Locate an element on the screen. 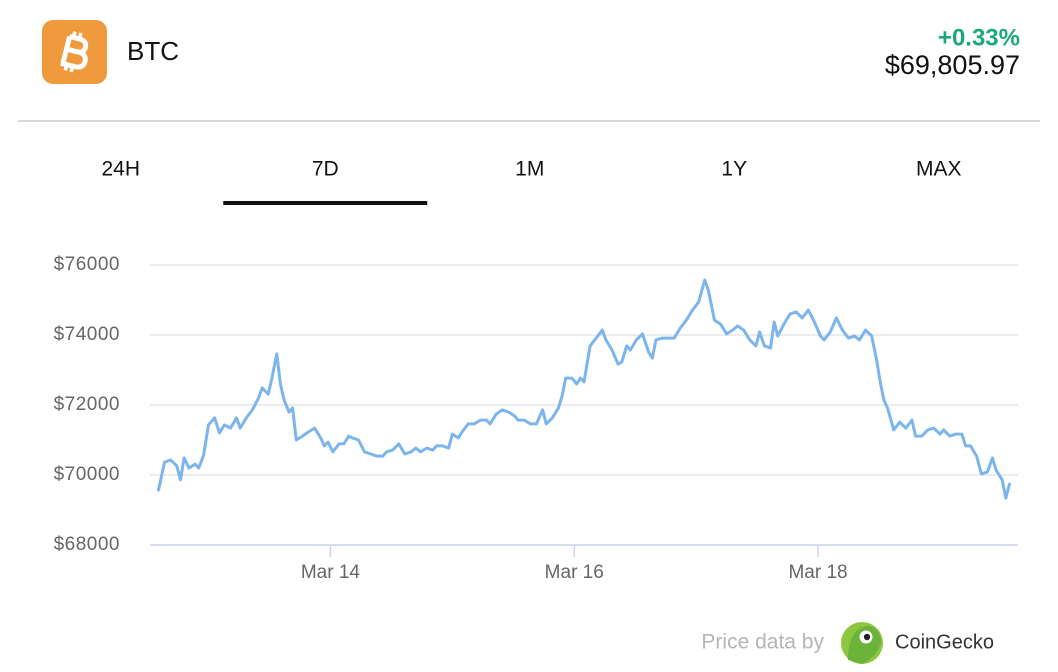 The width and height of the screenshot is (1058, 672). tab: 24H is located at coordinates (120, 169).